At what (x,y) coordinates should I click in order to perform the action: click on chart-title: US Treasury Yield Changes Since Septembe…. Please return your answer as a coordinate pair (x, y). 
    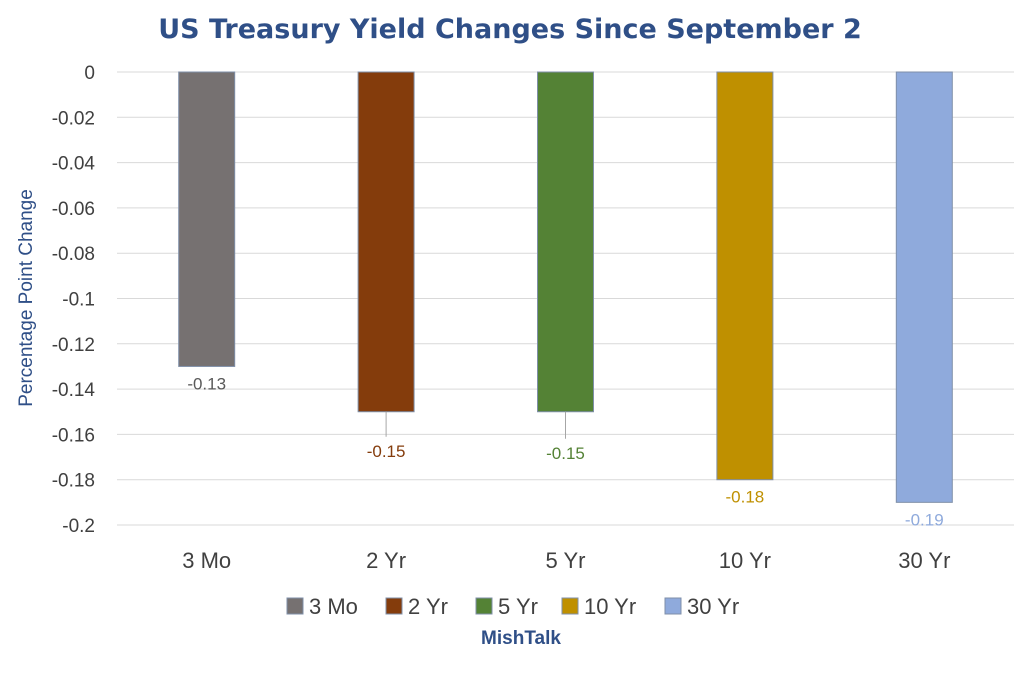
    Looking at the image, I should click on (510, 29).